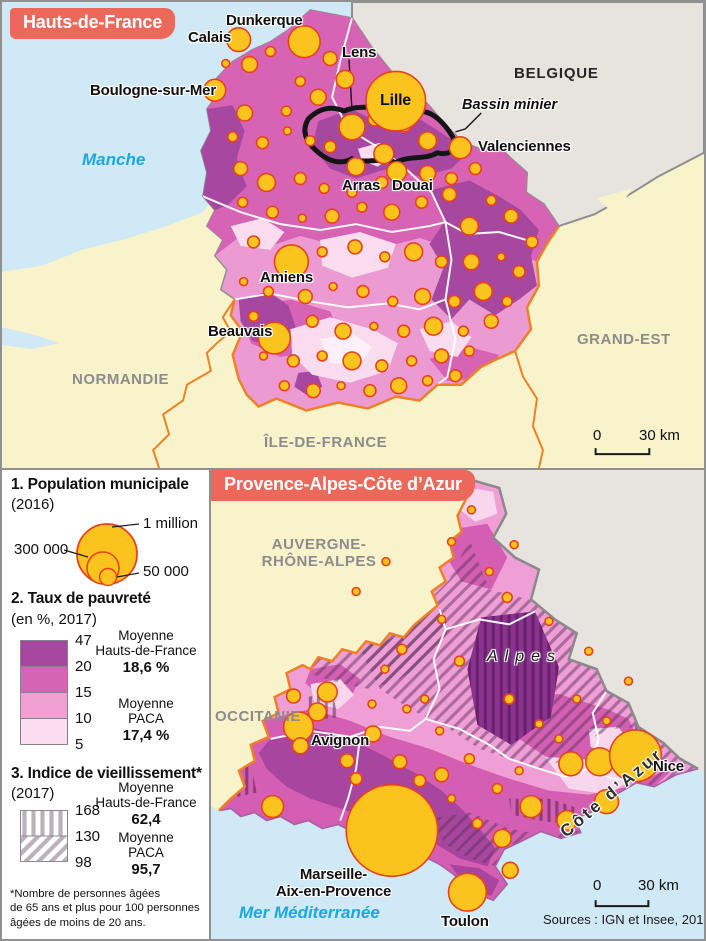 Image resolution: width=706 pixels, height=941 pixels. I want to click on legend-aging-year: (2017), so click(33, 793).